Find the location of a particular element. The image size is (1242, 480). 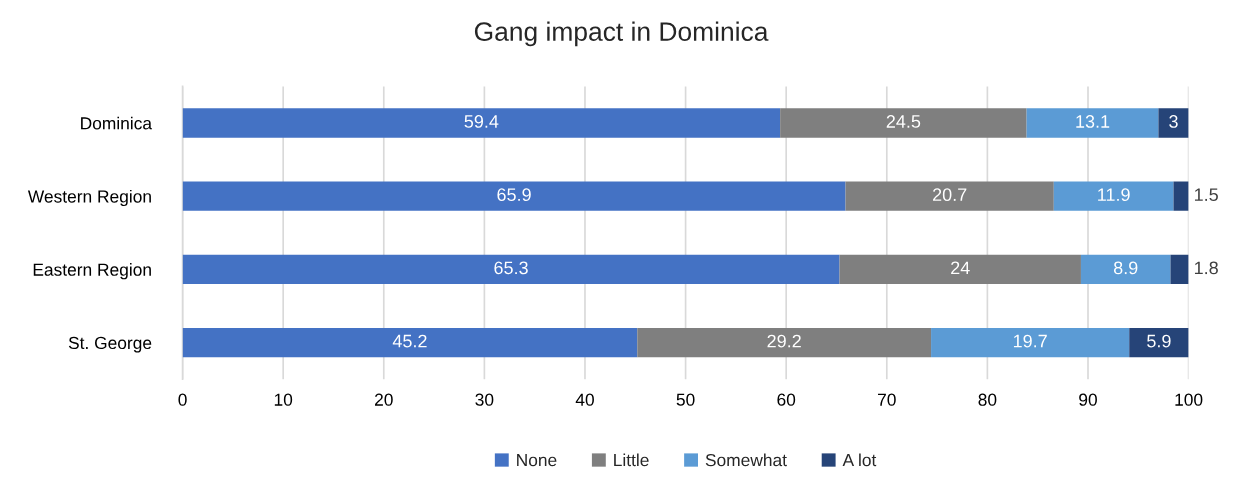

x-tick-label: 80 is located at coordinates (987, 399).